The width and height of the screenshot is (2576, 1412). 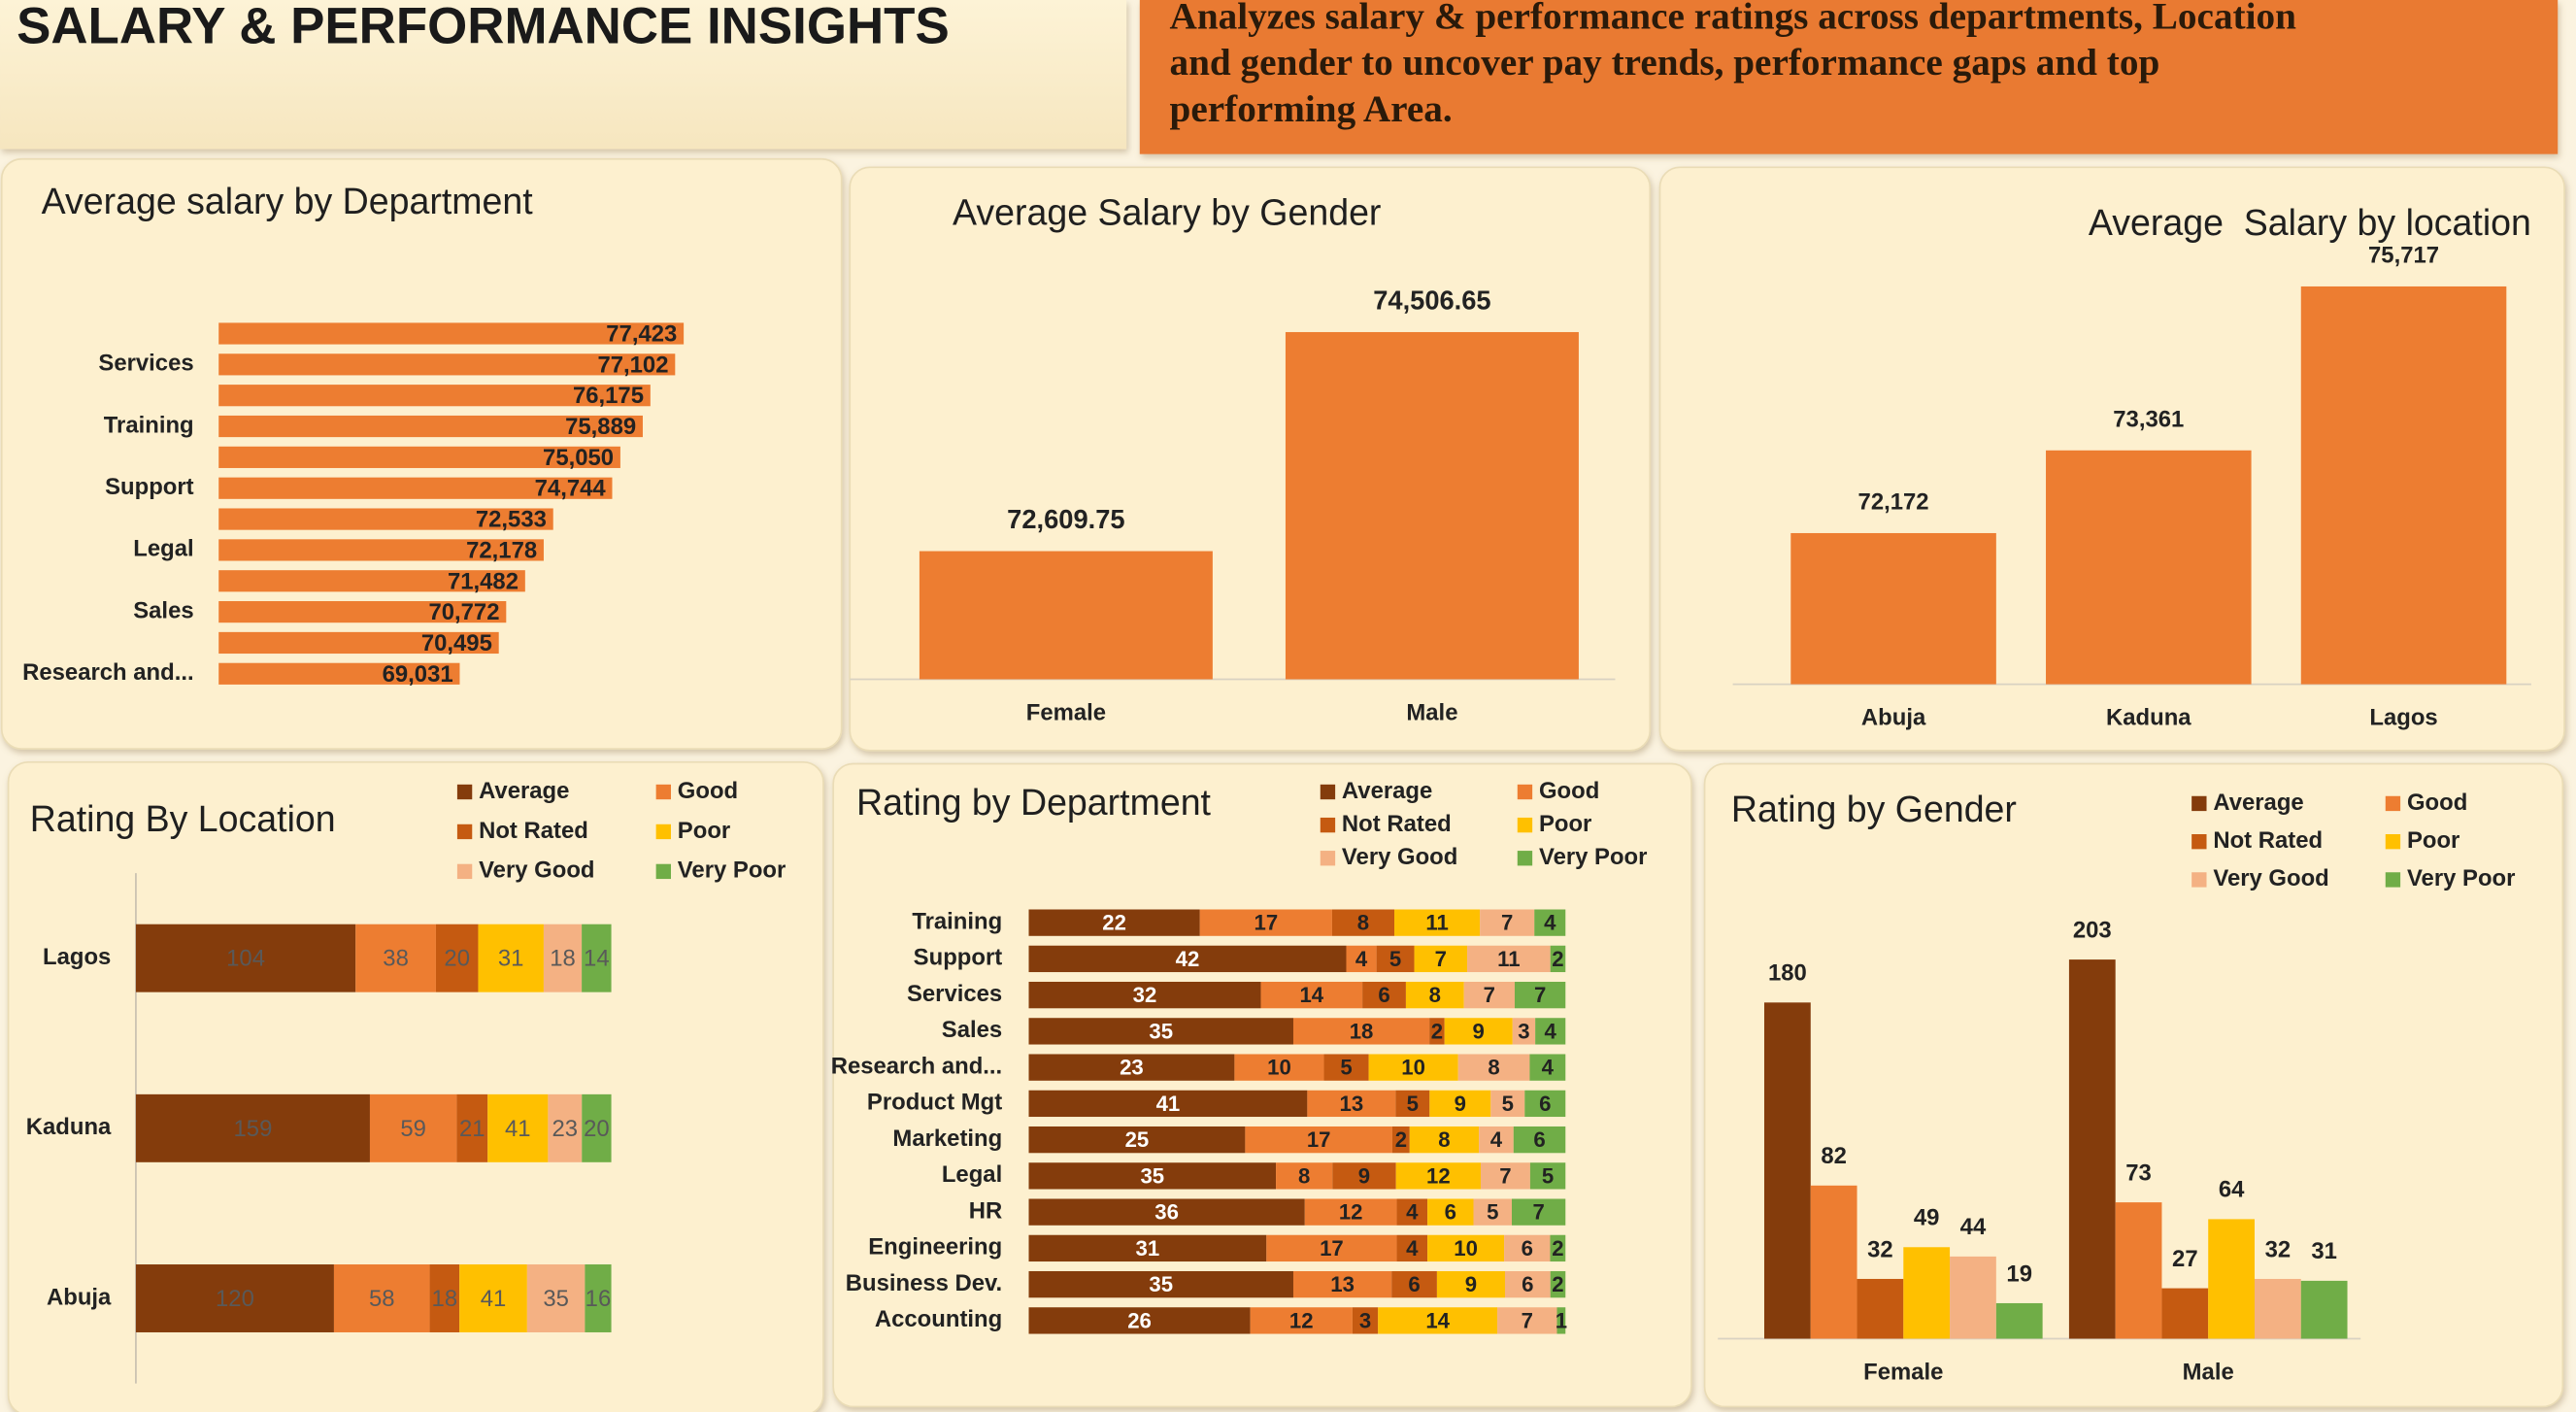 What do you see at coordinates (1569, 791) in the screenshot?
I see `legend-label: Good` at bounding box center [1569, 791].